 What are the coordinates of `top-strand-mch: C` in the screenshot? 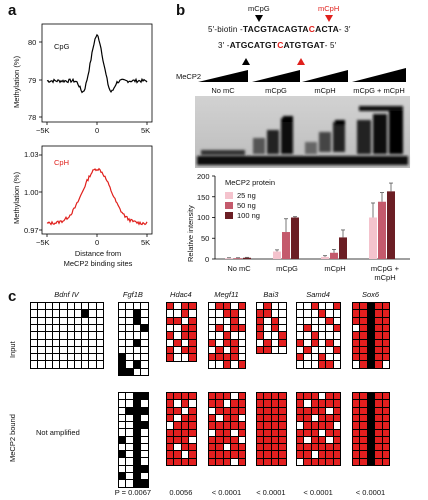 It's located at (312, 29).